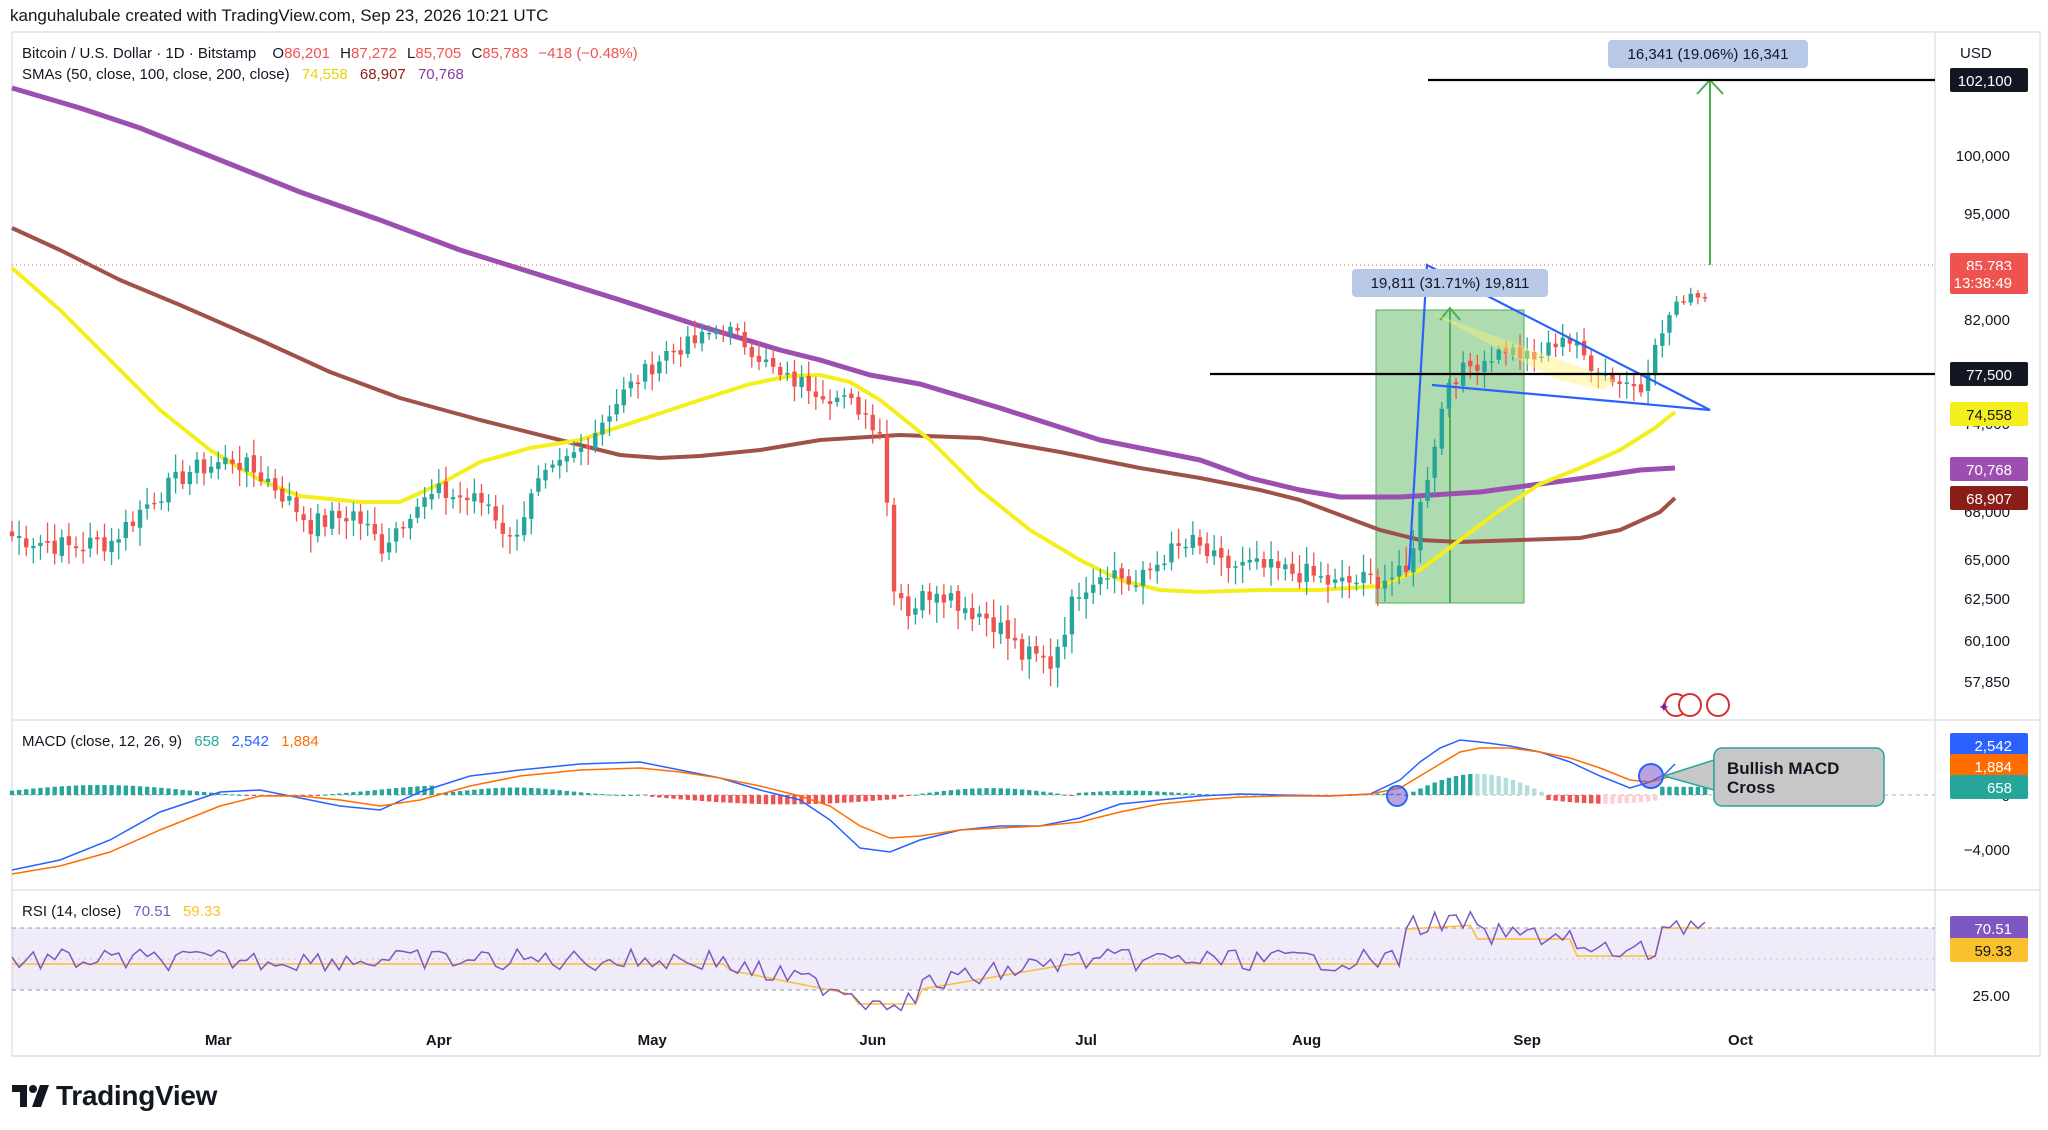 Image resolution: width=2048 pixels, height=1130 pixels. Describe the element at coordinates (1559, 417) in the screenshot. I see `pennant-lines` at that location.